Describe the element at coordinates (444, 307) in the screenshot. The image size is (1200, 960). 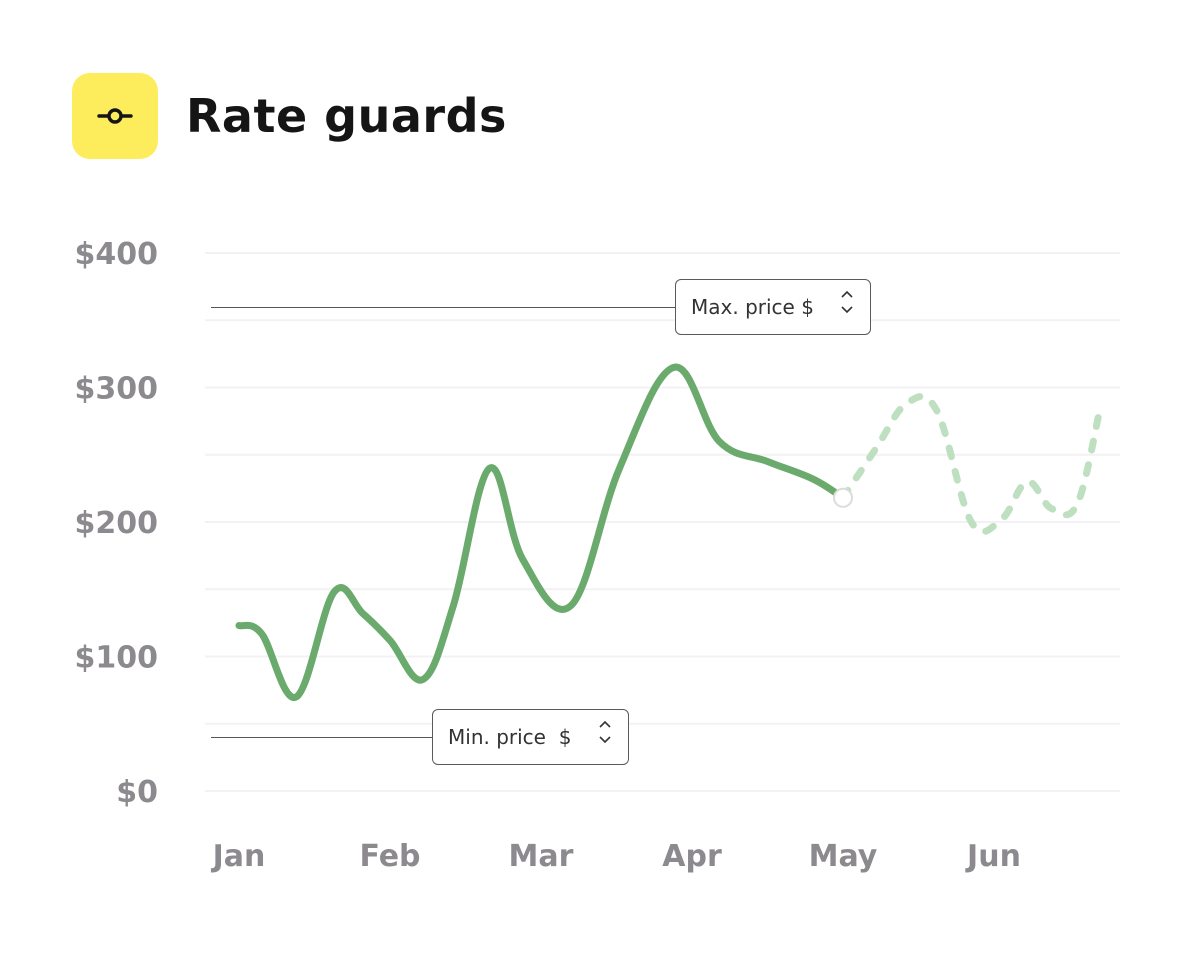
I see `max-price-guide-line` at that location.